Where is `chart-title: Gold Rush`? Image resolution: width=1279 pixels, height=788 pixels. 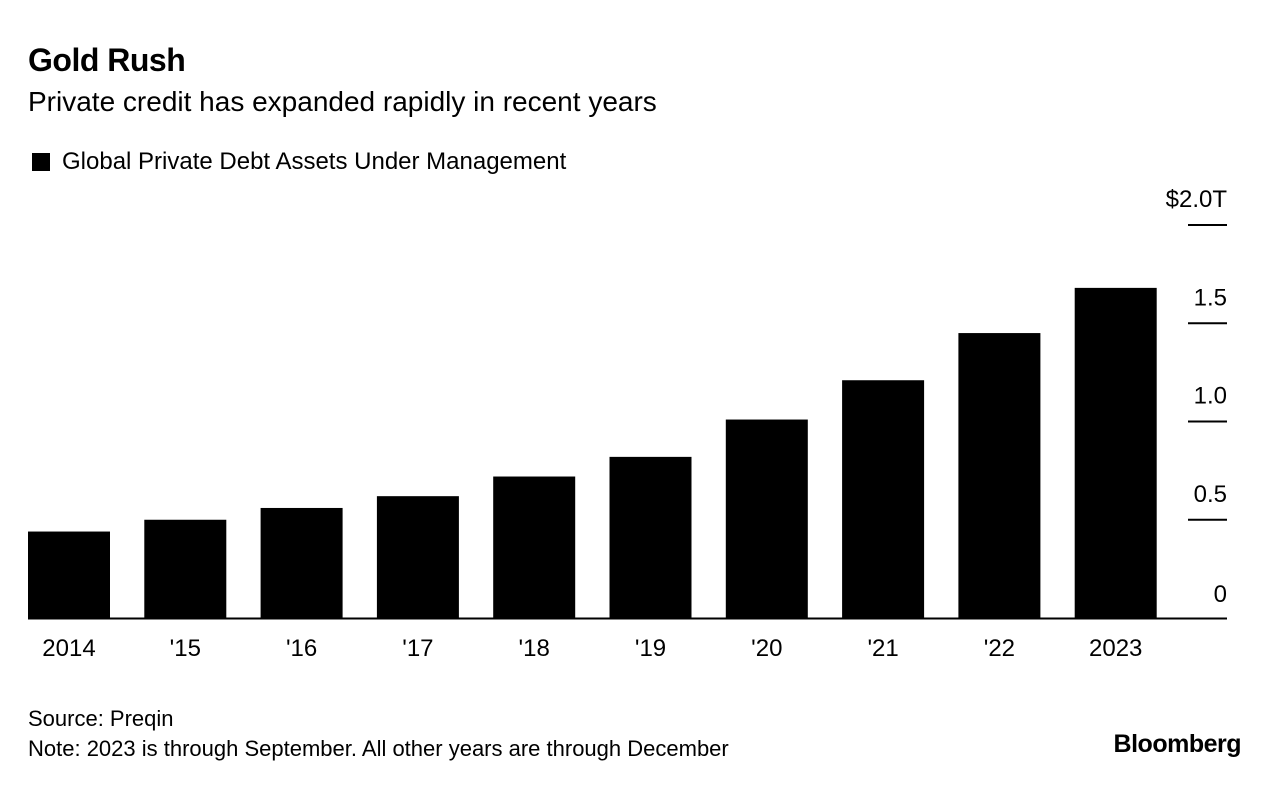
chart-title: Gold Rush is located at coordinates (107, 60).